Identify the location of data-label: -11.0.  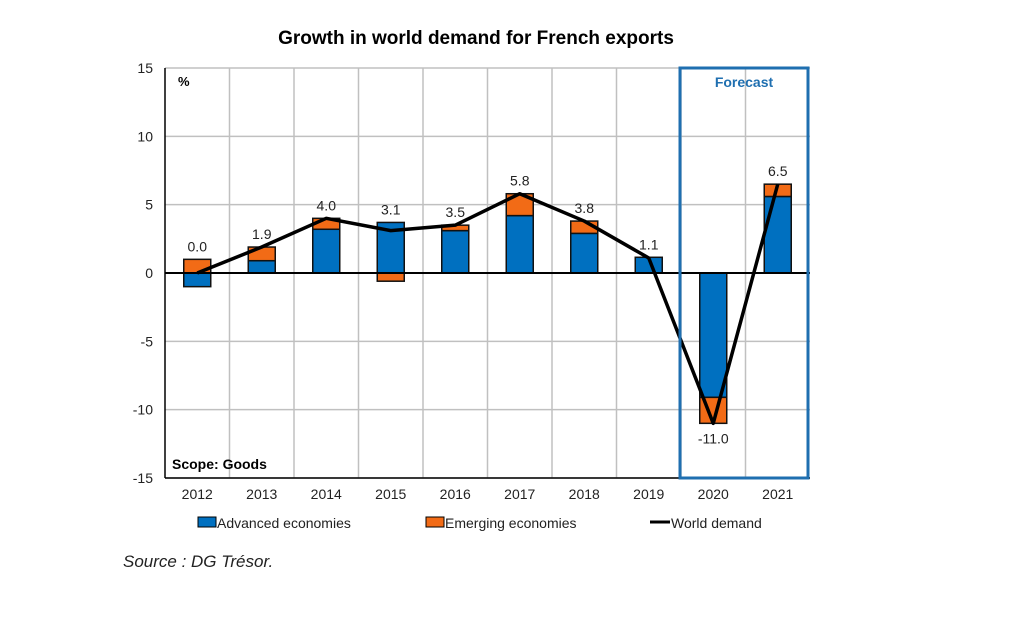
(713, 438).